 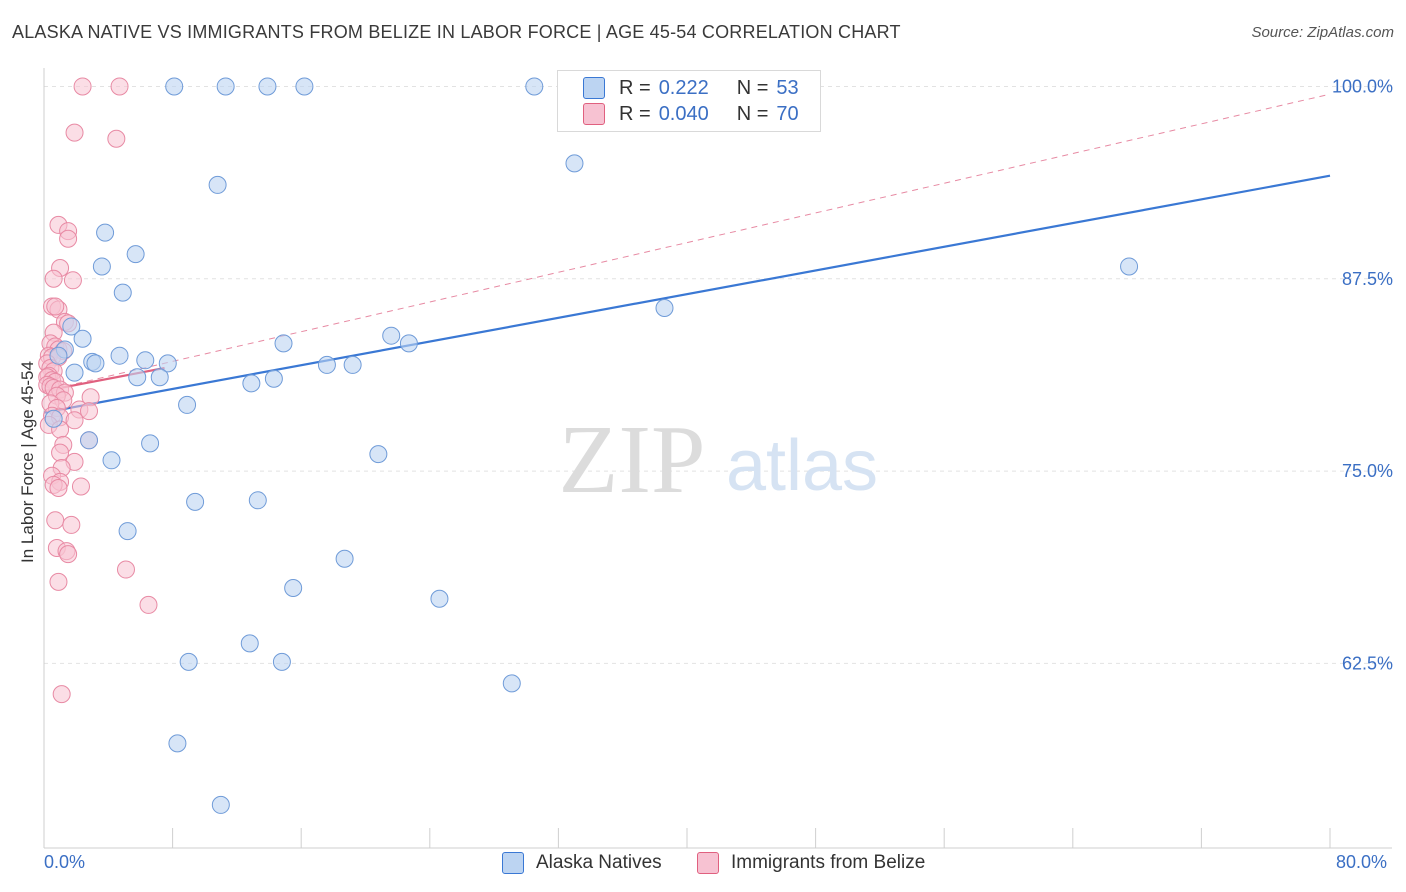 I want to click on y-axis-label: In Labor Force | Age 45-54, so click(x=27, y=462).